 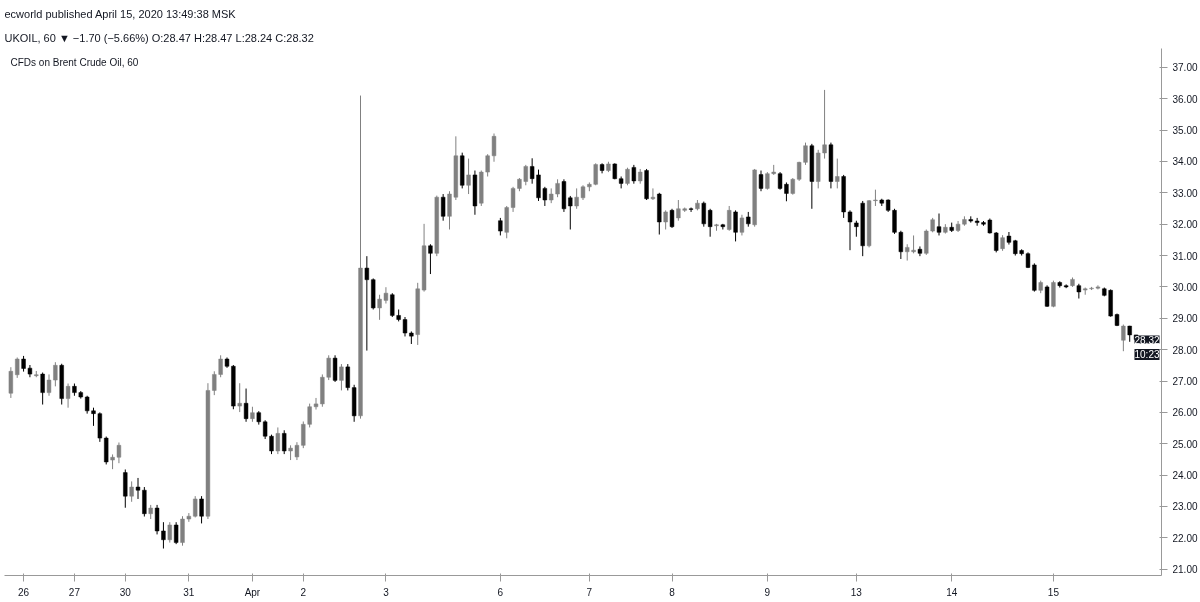 I want to click on y-tick-label: 24.00, so click(x=1185, y=476).